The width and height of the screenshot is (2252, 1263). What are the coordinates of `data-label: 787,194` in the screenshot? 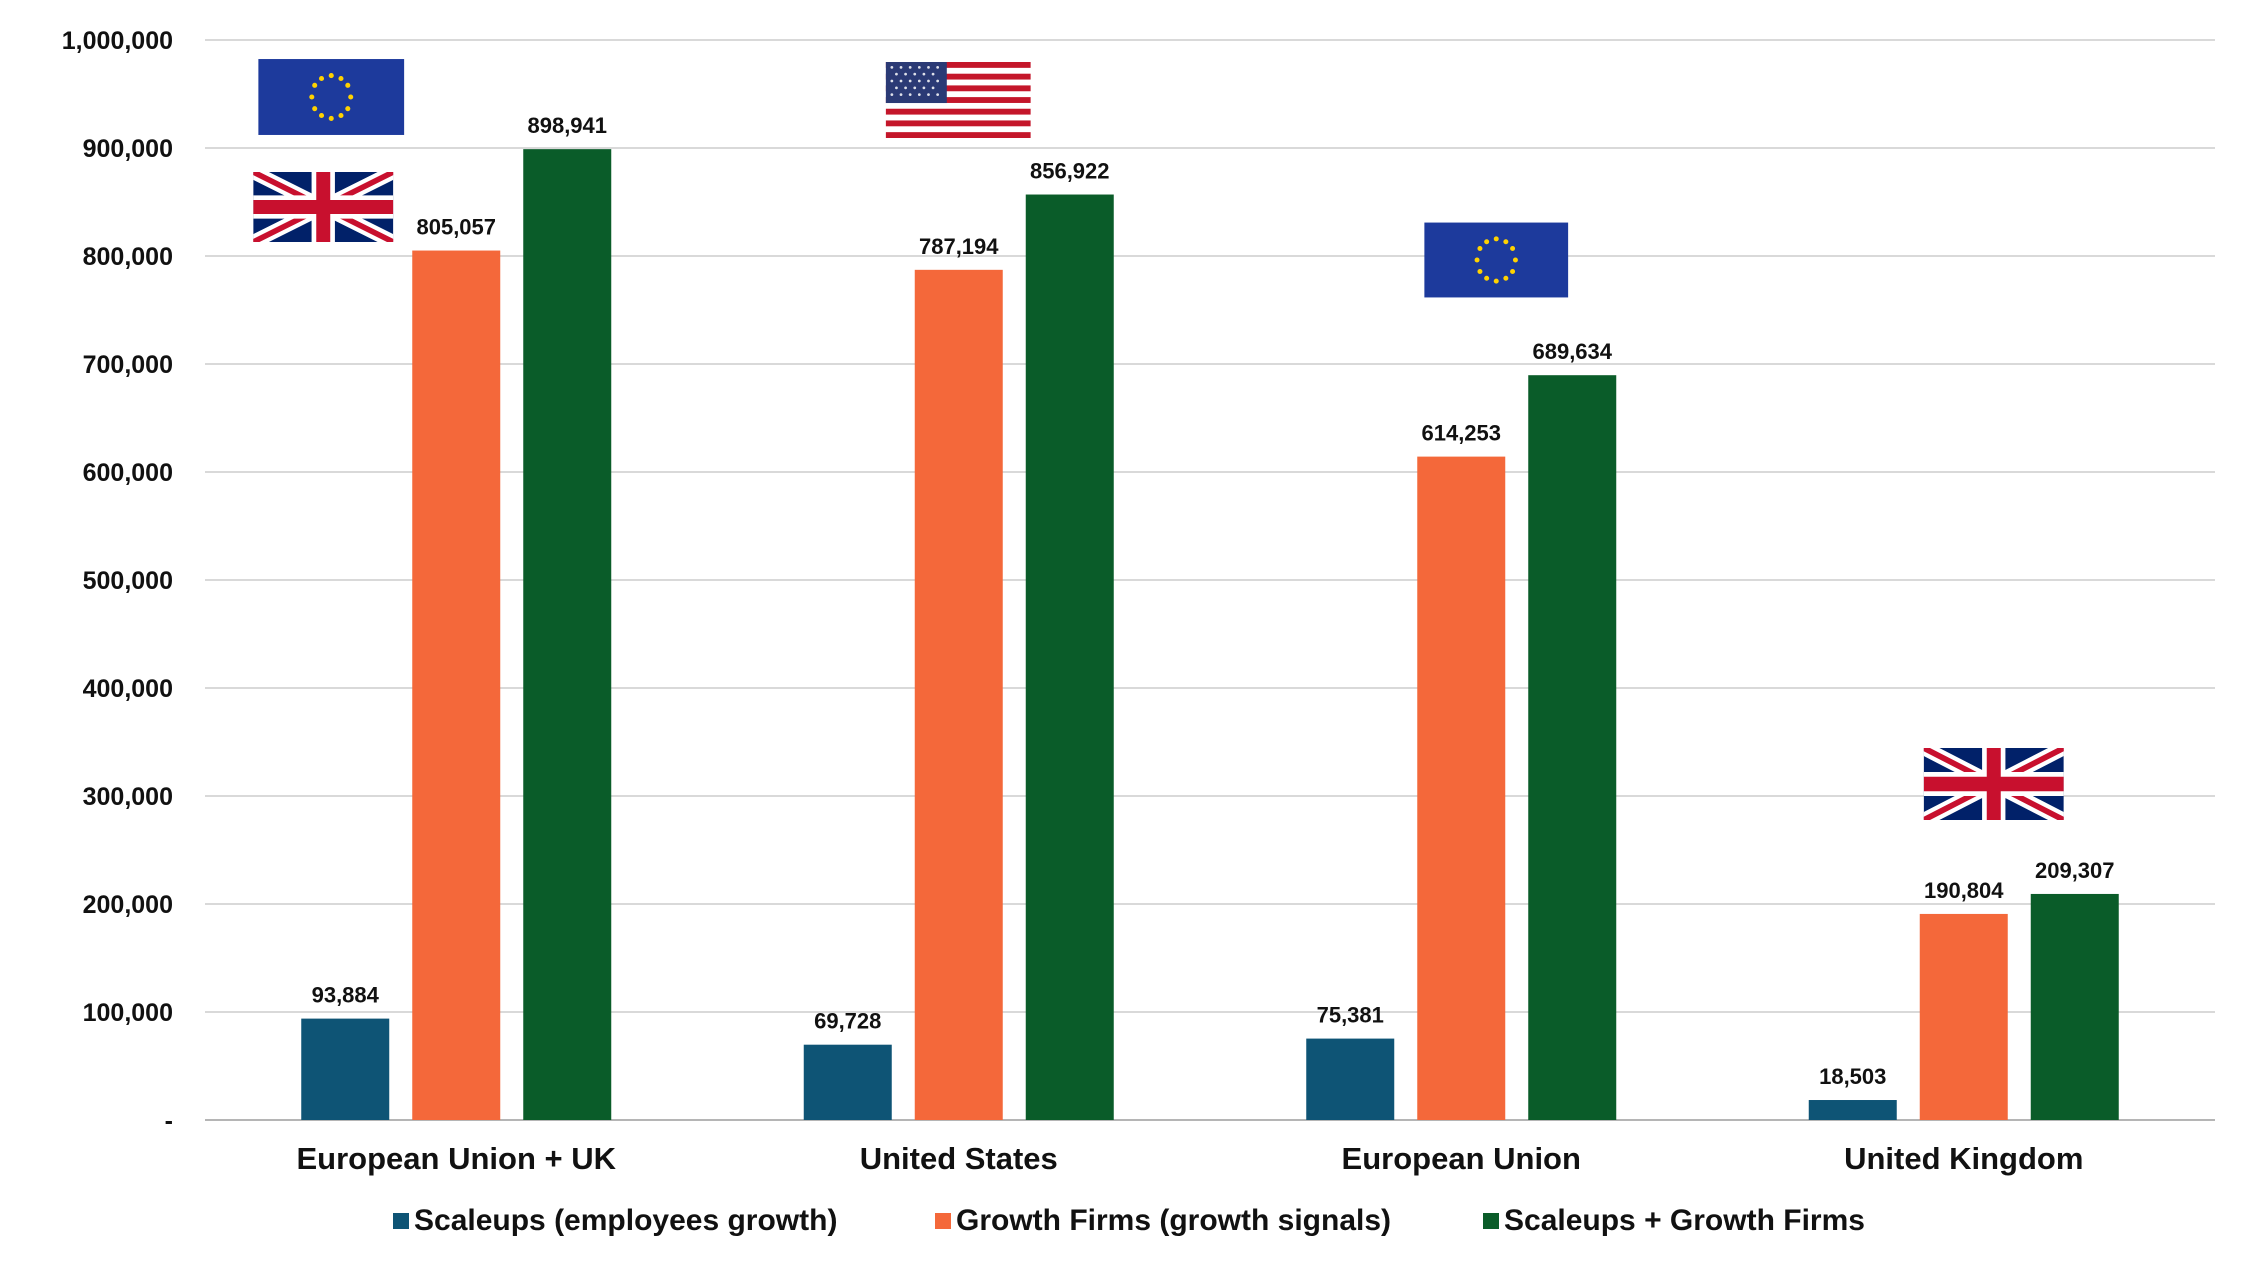 It's located at (959, 246).